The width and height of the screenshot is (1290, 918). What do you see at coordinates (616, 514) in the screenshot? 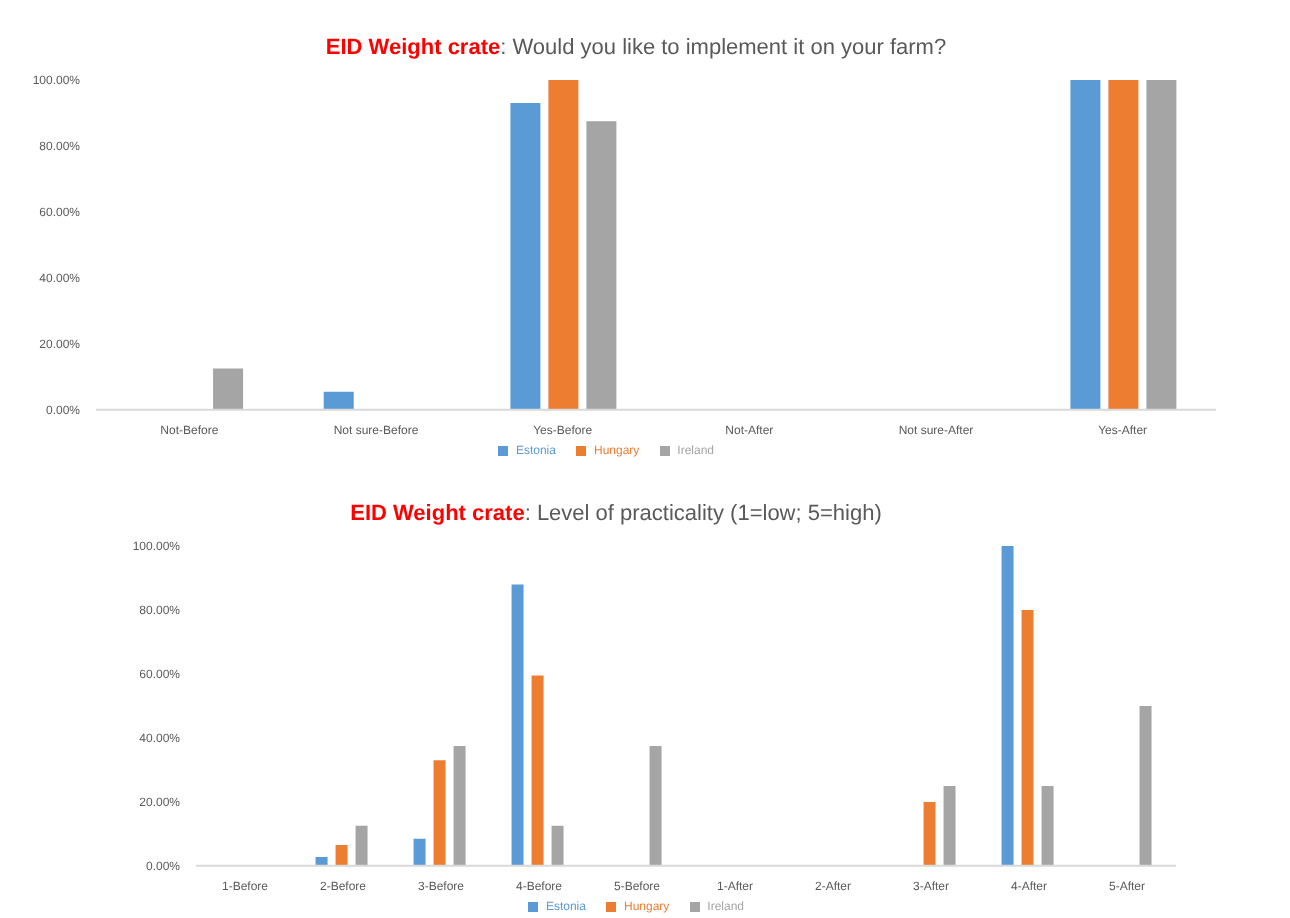
I see `chart-title: EID Weight crate: Level of practicality (1=low; 5=high)` at bounding box center [616, 514].